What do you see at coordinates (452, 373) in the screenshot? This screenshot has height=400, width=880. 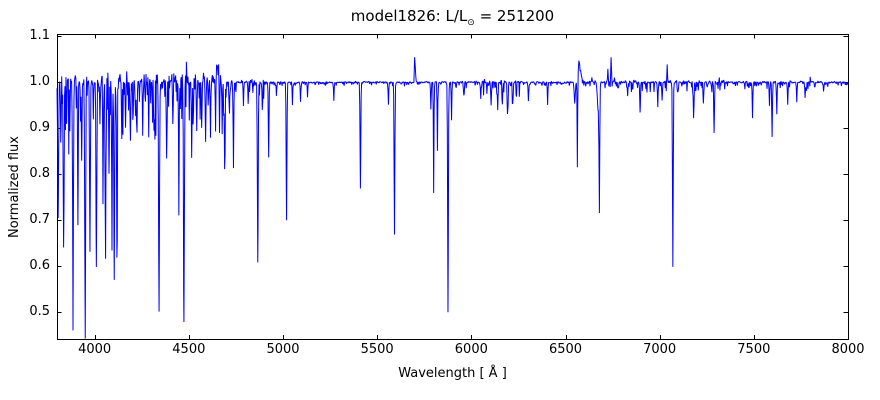 I see `x-axis-label: Wavelength [ Å ]` at bounding box center [452, 373].